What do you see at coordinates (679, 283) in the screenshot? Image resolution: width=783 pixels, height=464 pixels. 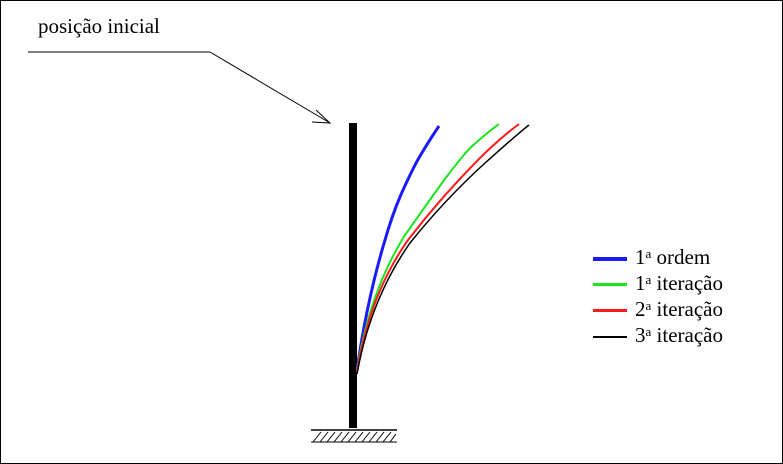 I see `legend-label-iteration-1: 1a iteração` at bounding box center [679, 283].